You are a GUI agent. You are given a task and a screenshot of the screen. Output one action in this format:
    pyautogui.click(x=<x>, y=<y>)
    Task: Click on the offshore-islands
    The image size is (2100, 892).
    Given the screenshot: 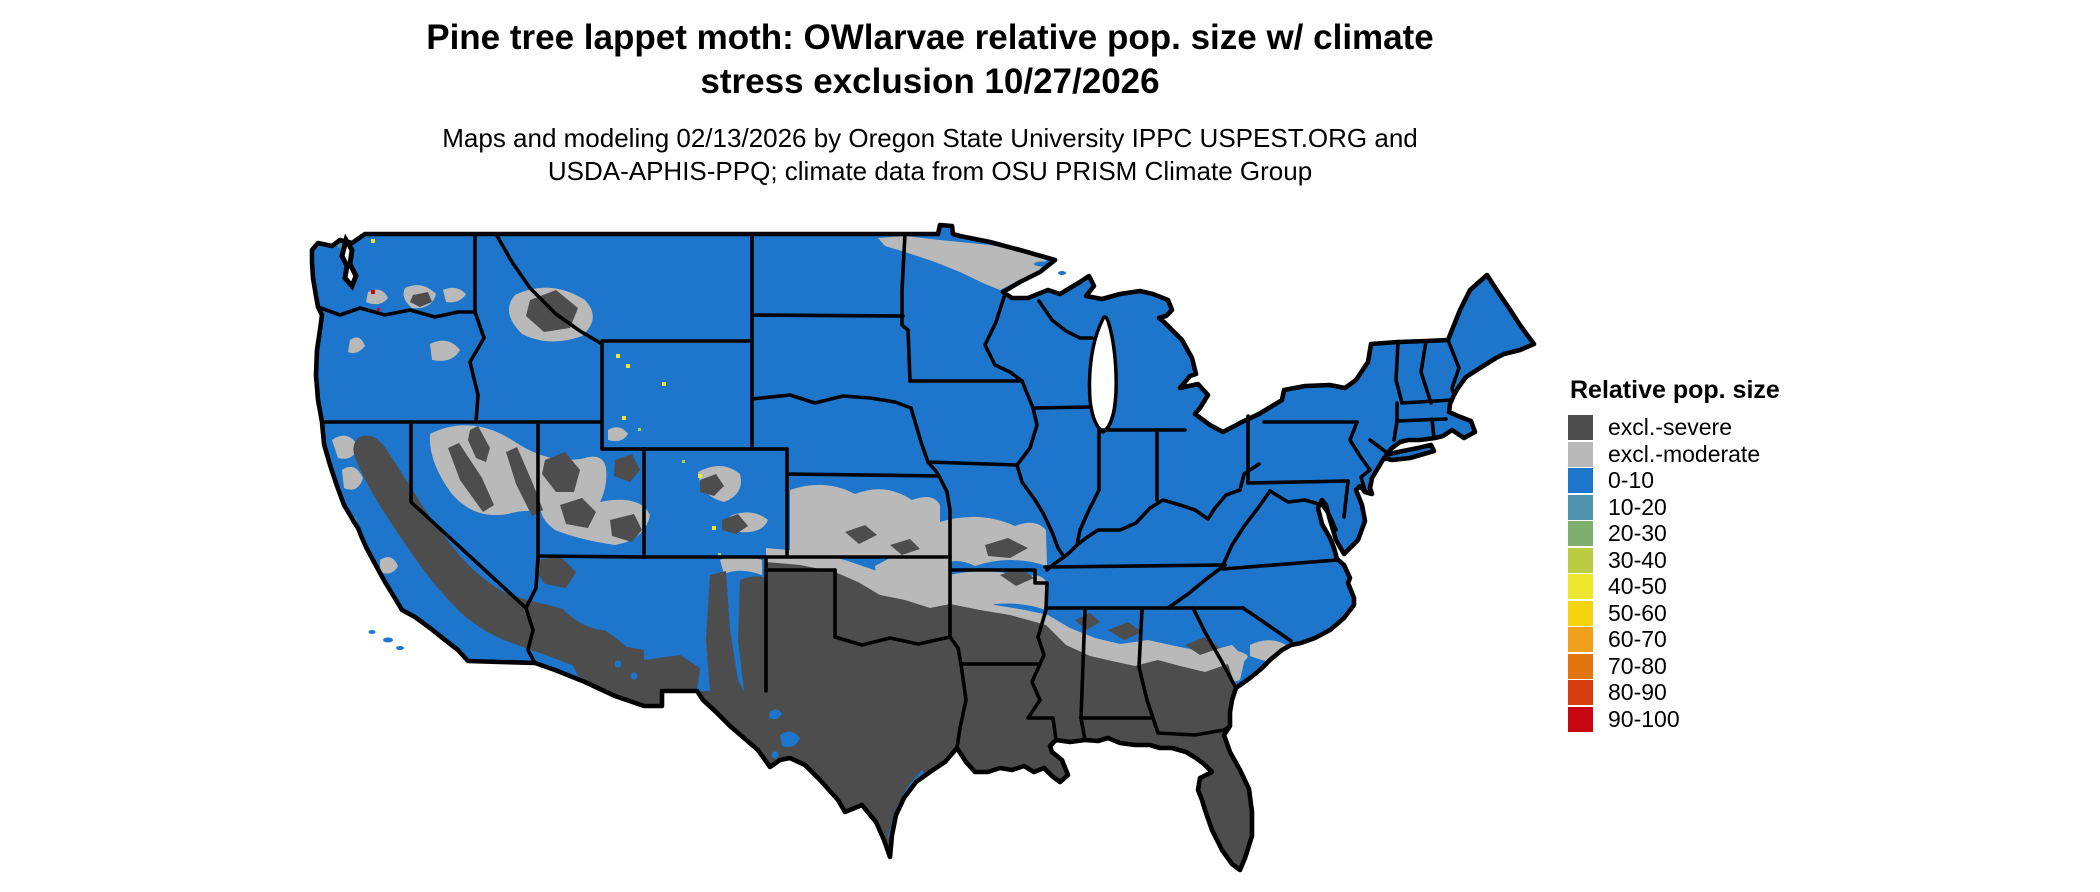 What is the action you would take?
    pyautogui.click(x=717, y=455)
    